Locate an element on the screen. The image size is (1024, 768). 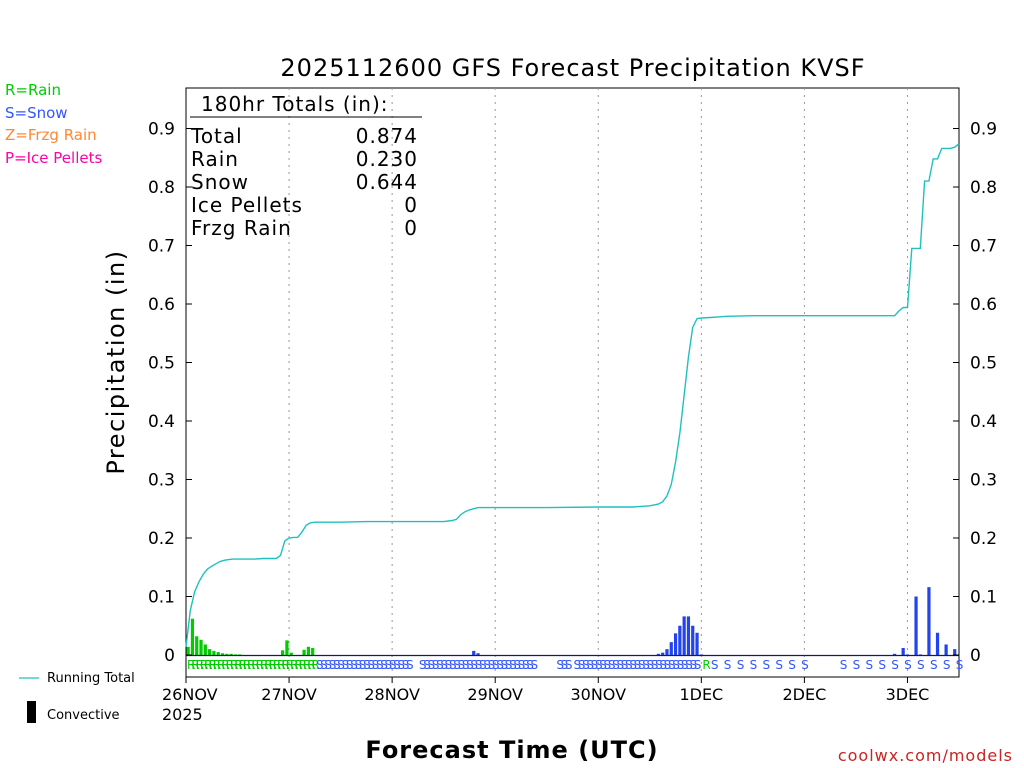
x-tick-label: 27NOV is located at coordinates (289, 694).